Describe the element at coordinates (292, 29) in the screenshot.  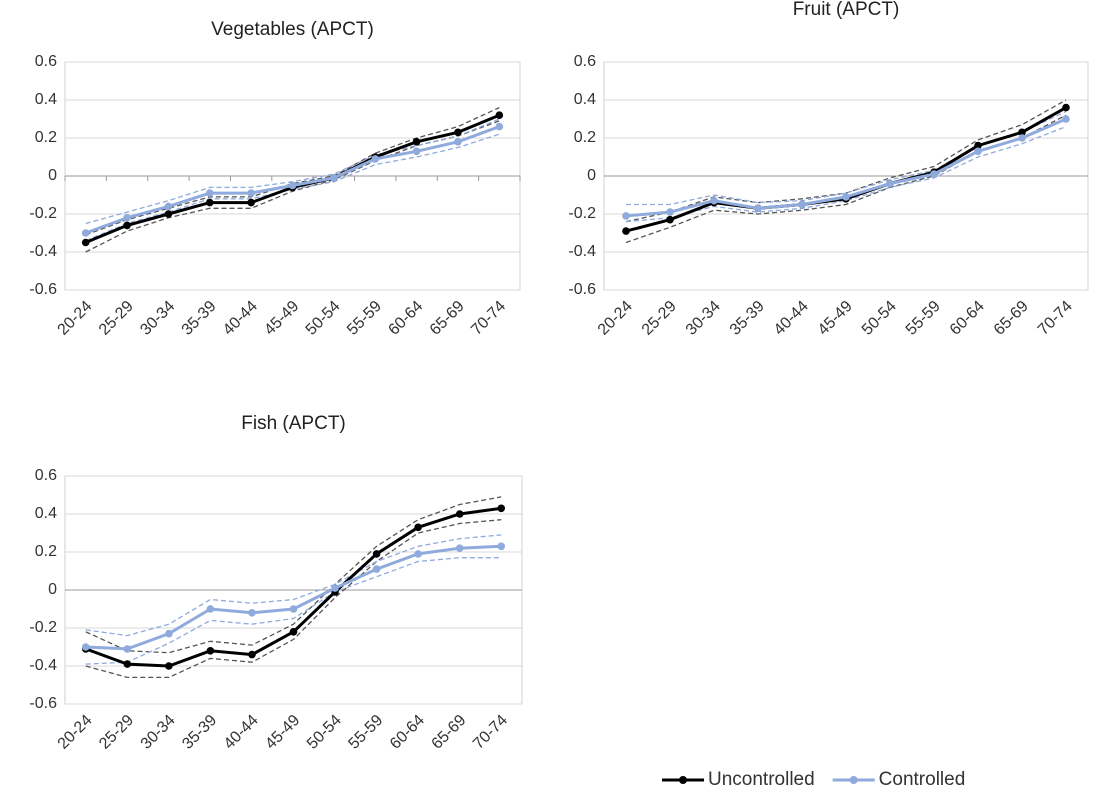
I see `chart-title: Vegetables (APCT)` at that location.